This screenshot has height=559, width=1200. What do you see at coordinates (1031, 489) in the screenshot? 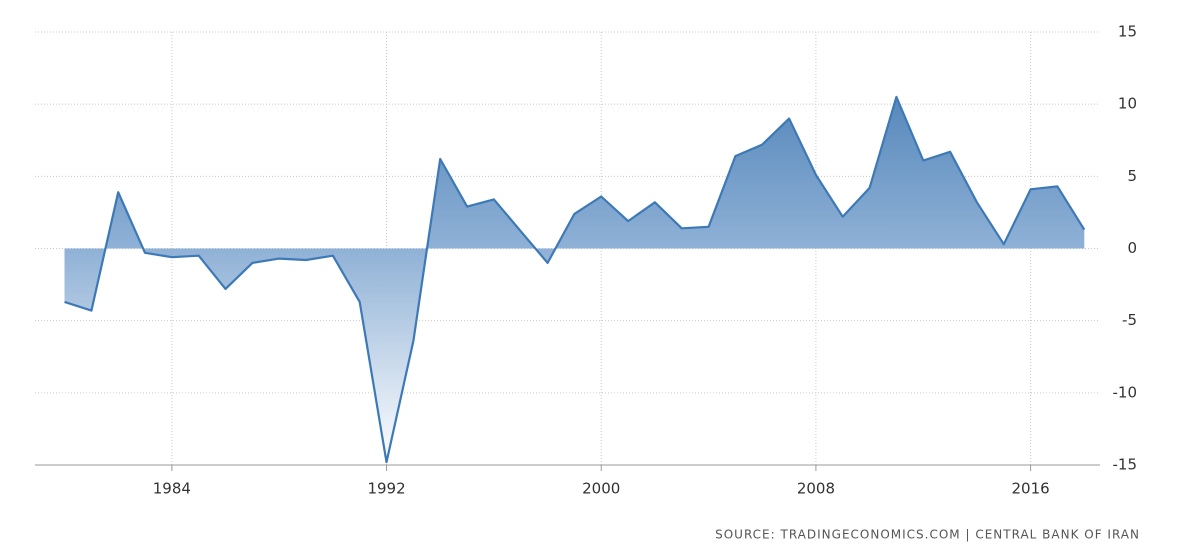
I see `x-tick-label: 2016` at bounding box center [1031, 489].